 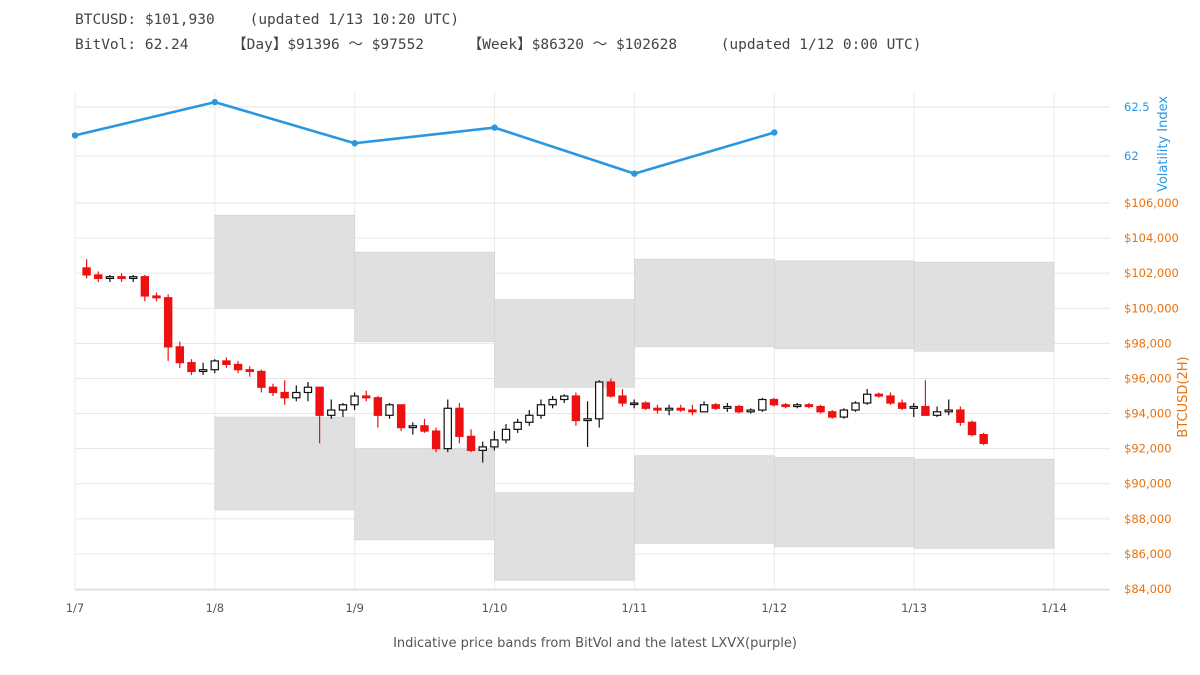 What do you see at coordinates (75, 608) in the screenshot?
I see `x-tick-label: 1/7` at bounding box center [75, 608].